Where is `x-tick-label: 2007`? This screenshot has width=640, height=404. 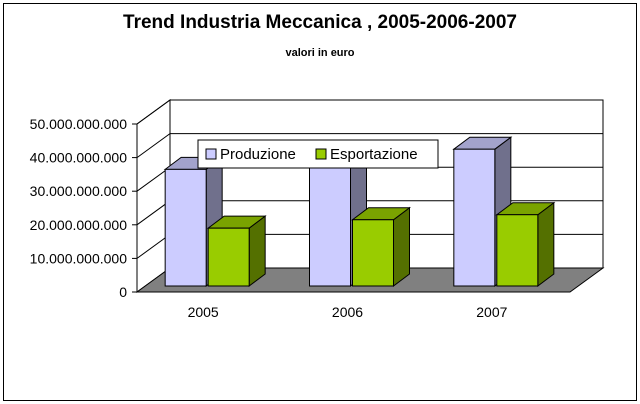
x-tick-label: 2007 is located at coordinates (491, 312).